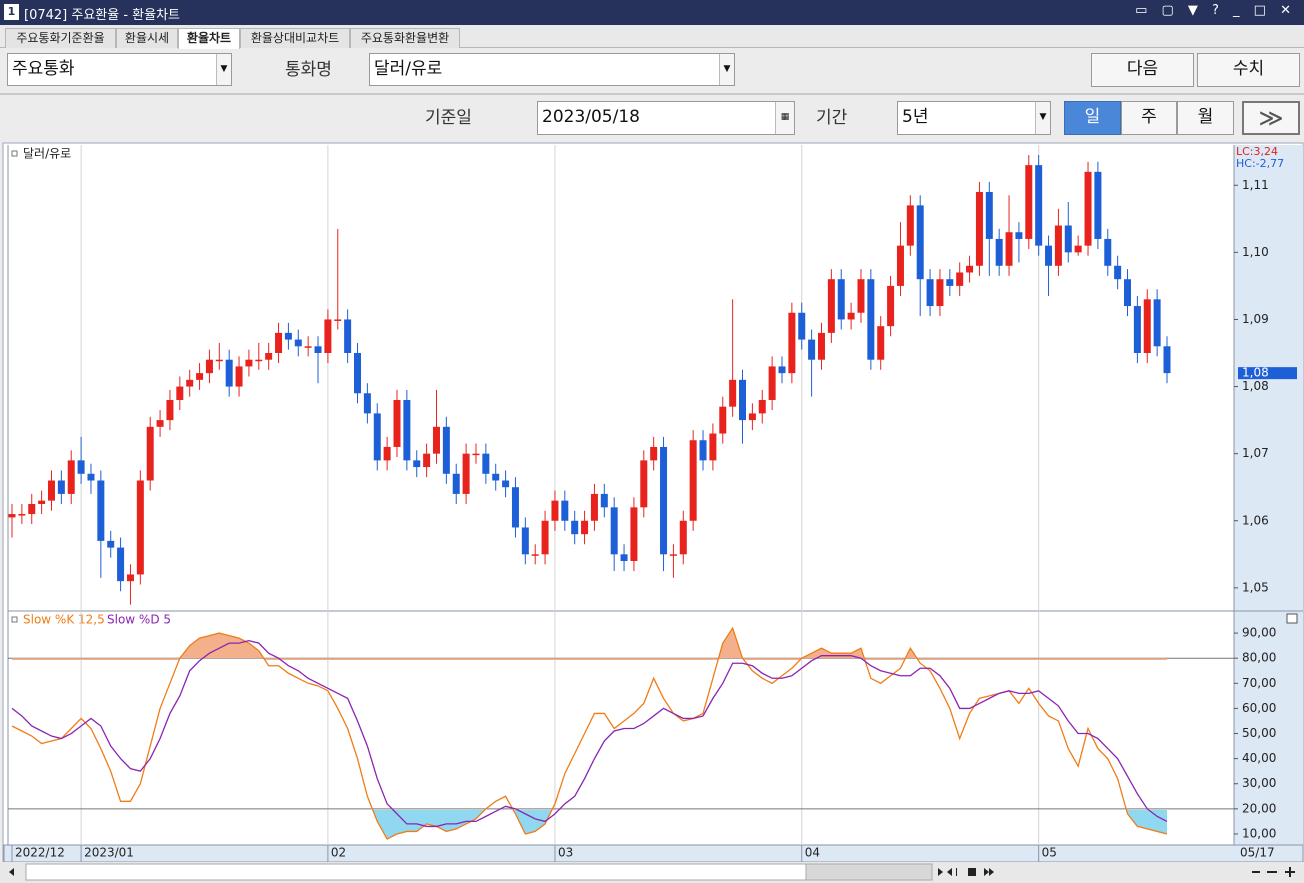  What do you see at coordinates (209, 38) in the screenshot?
I see `tab: 환율차트` at bounding box center [209, 38].